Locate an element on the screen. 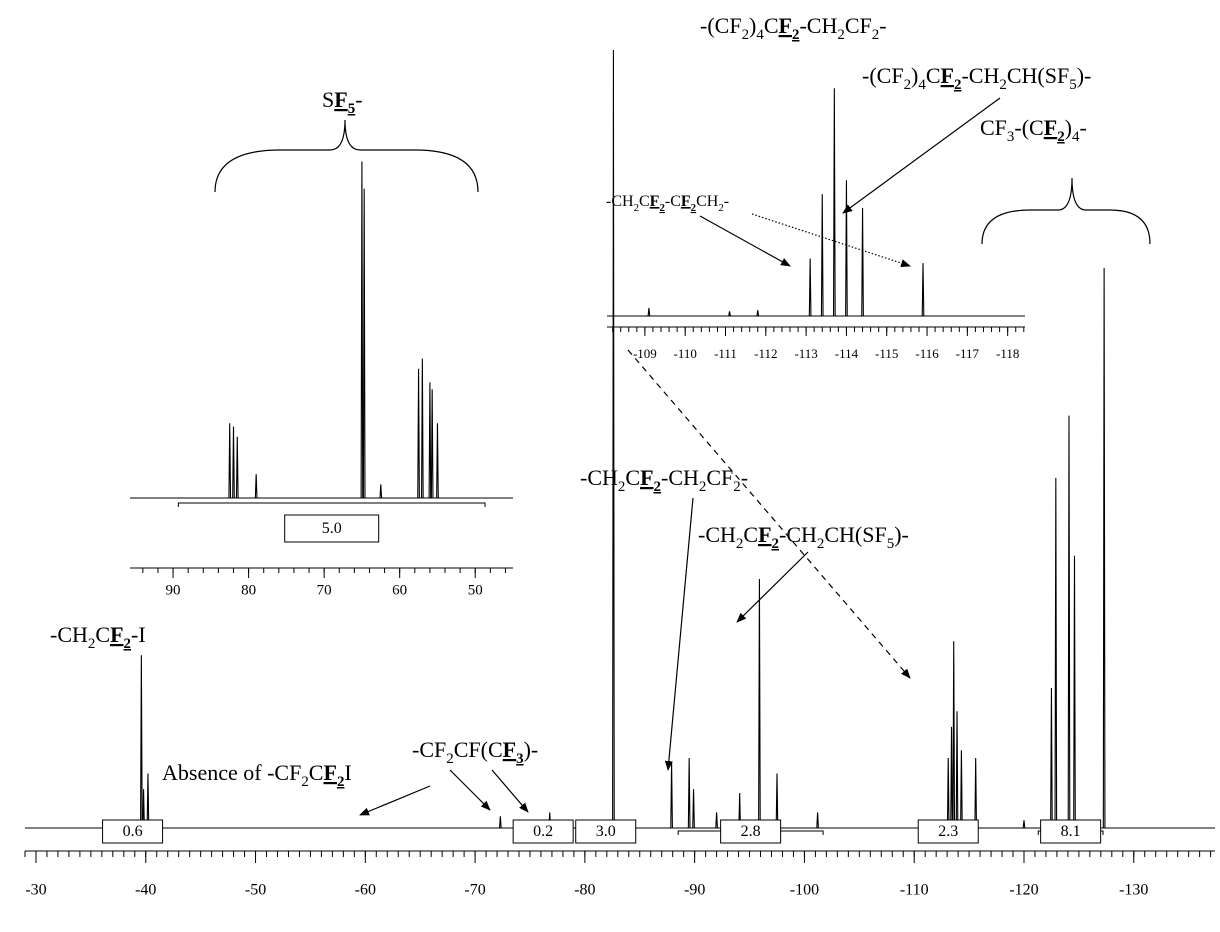 Image resolution: width=1220 pixels, height=932 pixels. integral-label: 0.2 is located at coordinates (543, 831).